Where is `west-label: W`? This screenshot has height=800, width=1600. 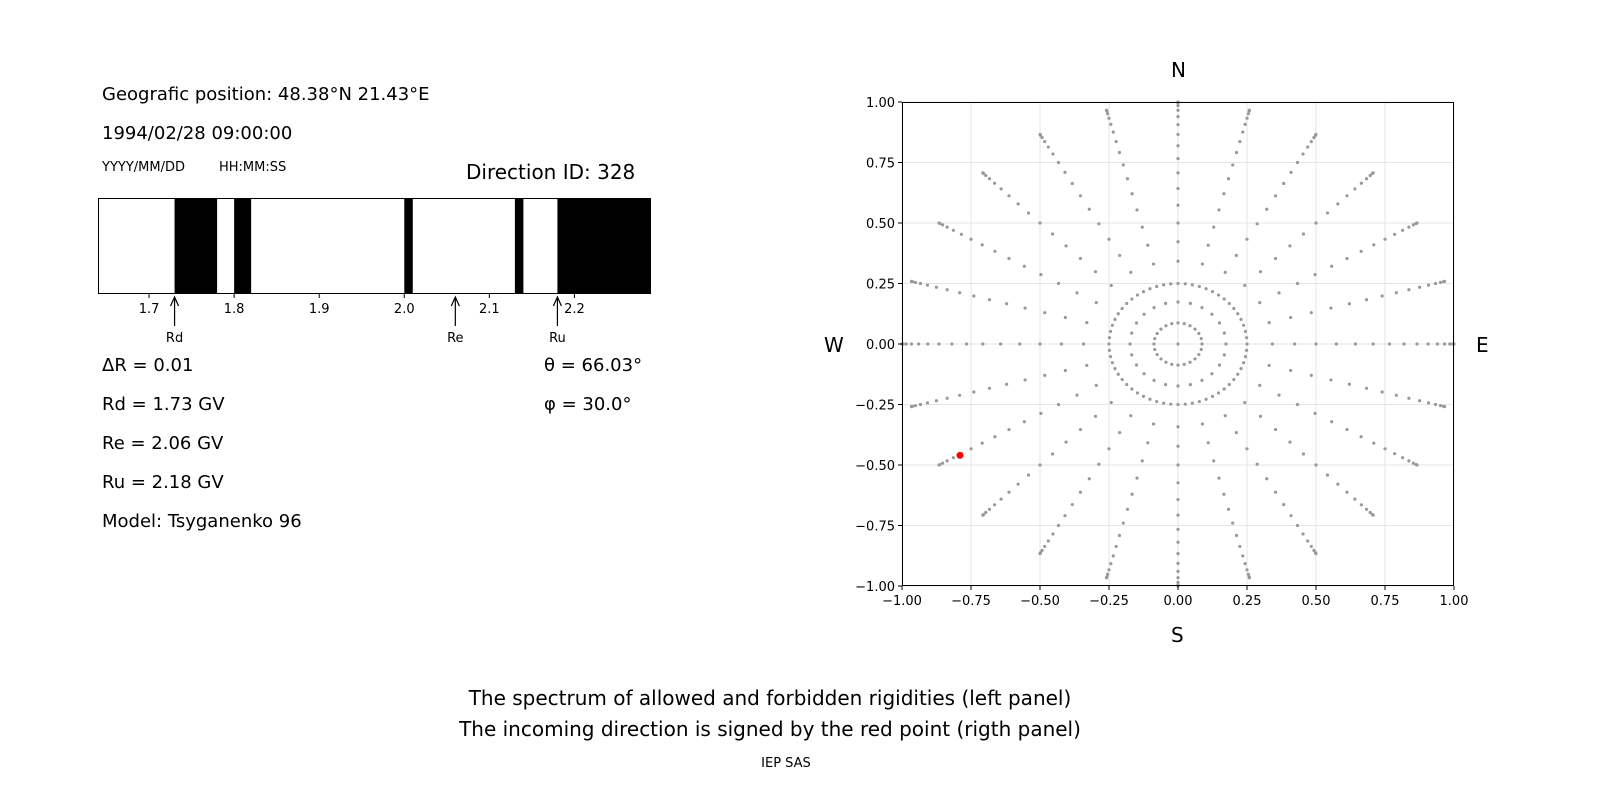 west-label: W is located at coordinates (834, 345).